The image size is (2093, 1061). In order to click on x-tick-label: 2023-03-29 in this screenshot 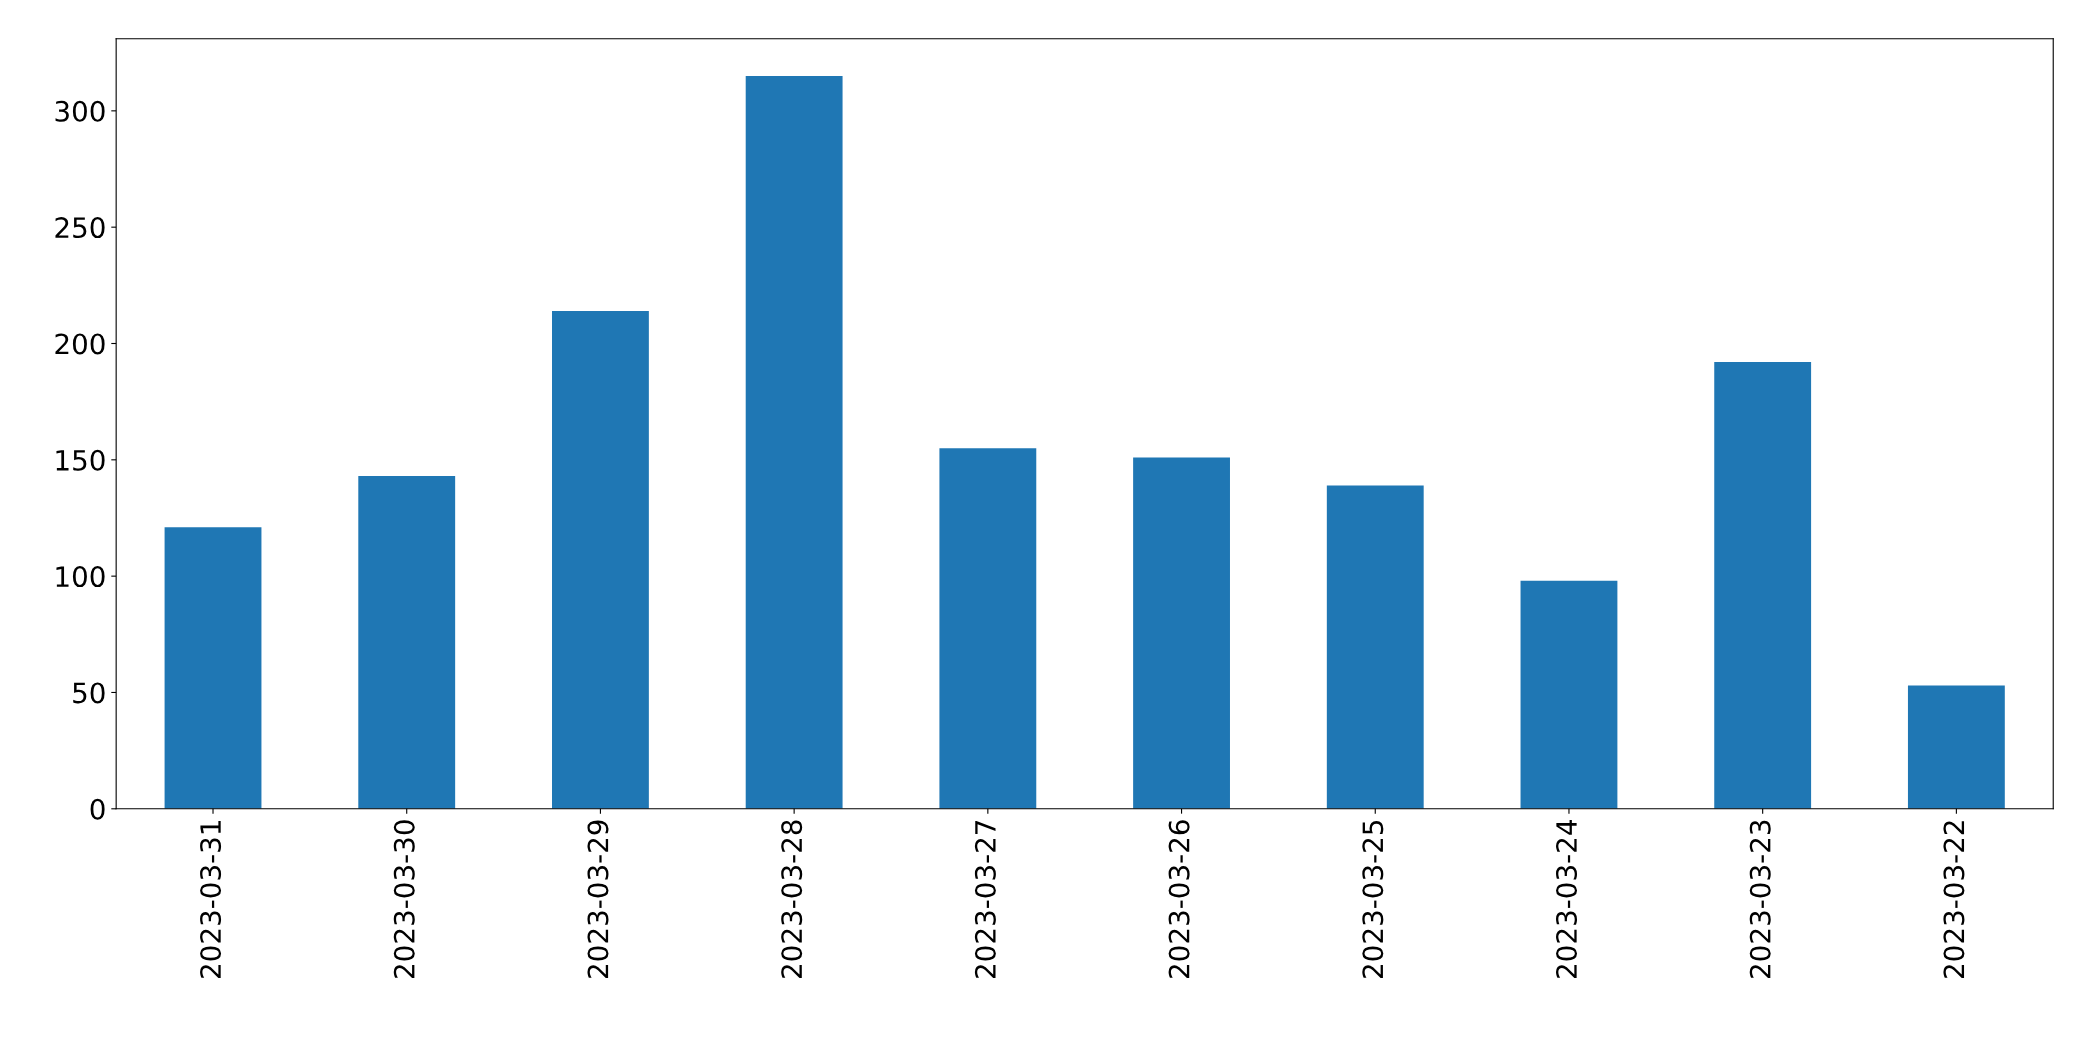, I will do `click(598, 899)`.